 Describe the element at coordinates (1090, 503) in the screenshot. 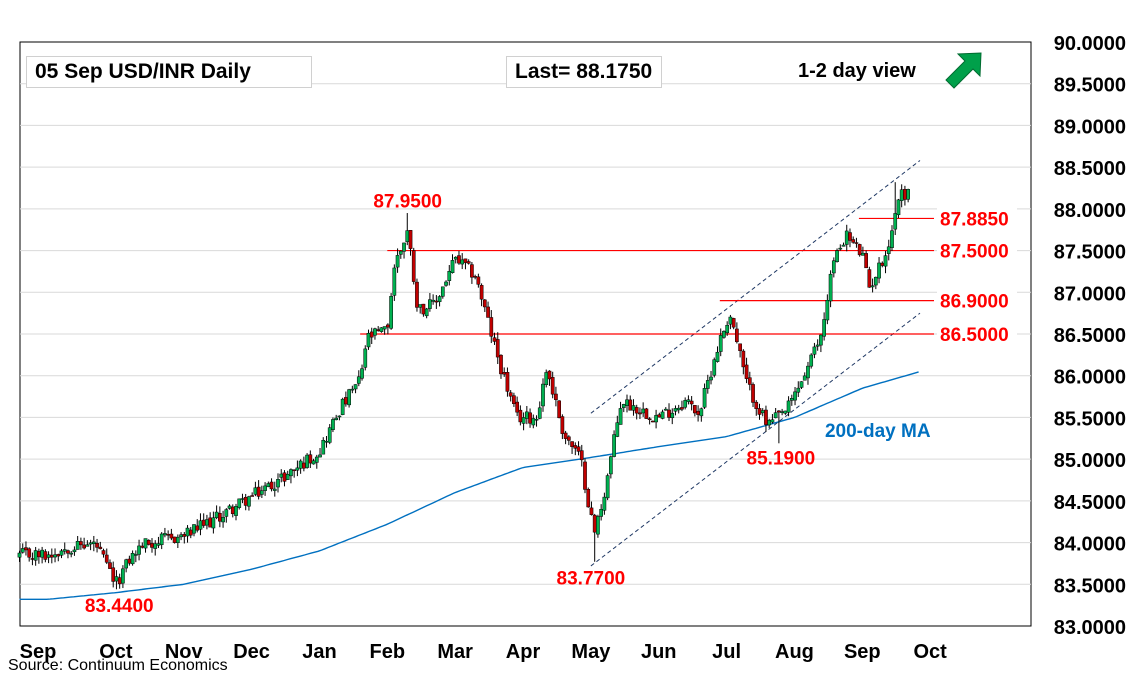

I see `y-tick-label: 84.5000` at that location.